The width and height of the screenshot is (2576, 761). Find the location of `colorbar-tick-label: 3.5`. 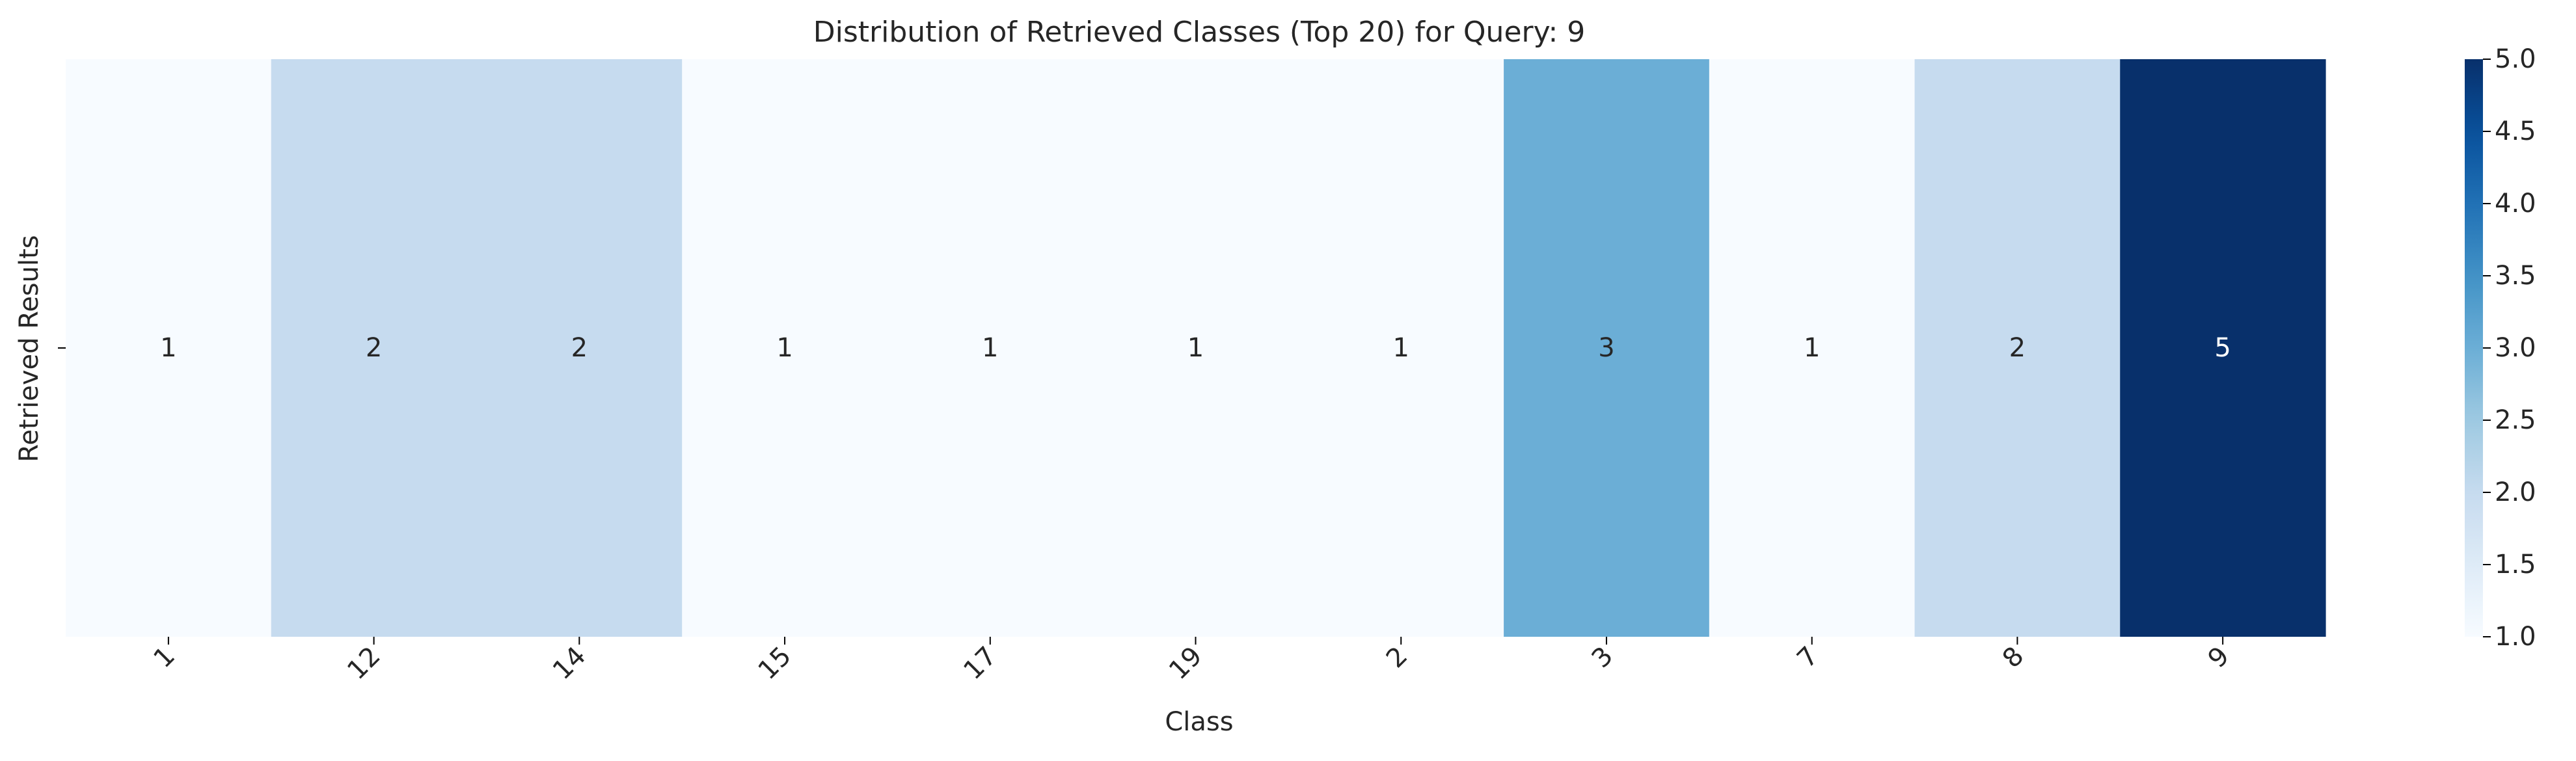

colorbar-tick-label: 3.5 is located at coordinates (2515, 276).